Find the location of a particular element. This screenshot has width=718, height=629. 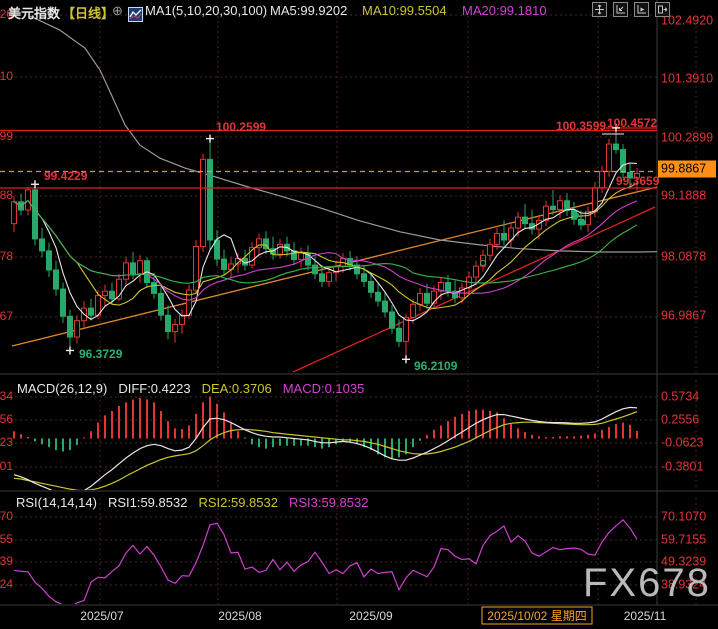

y-axis-label: -0.3801 is located at coordinates (682, 466).